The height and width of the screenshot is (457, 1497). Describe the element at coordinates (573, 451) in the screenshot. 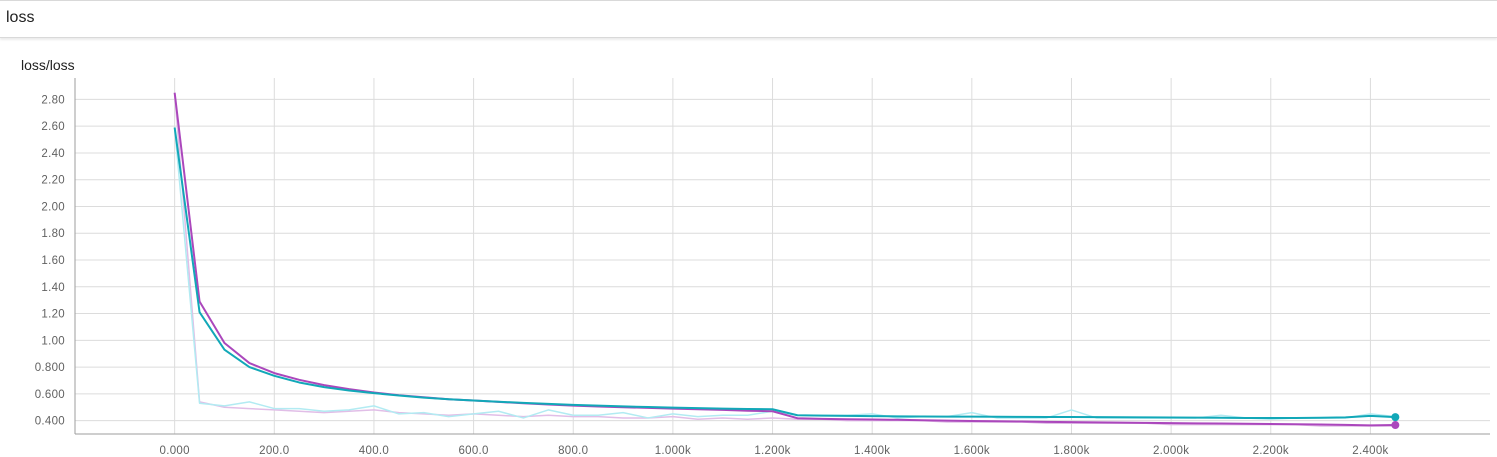

I see `x-tick-label: 800.0` at that location.